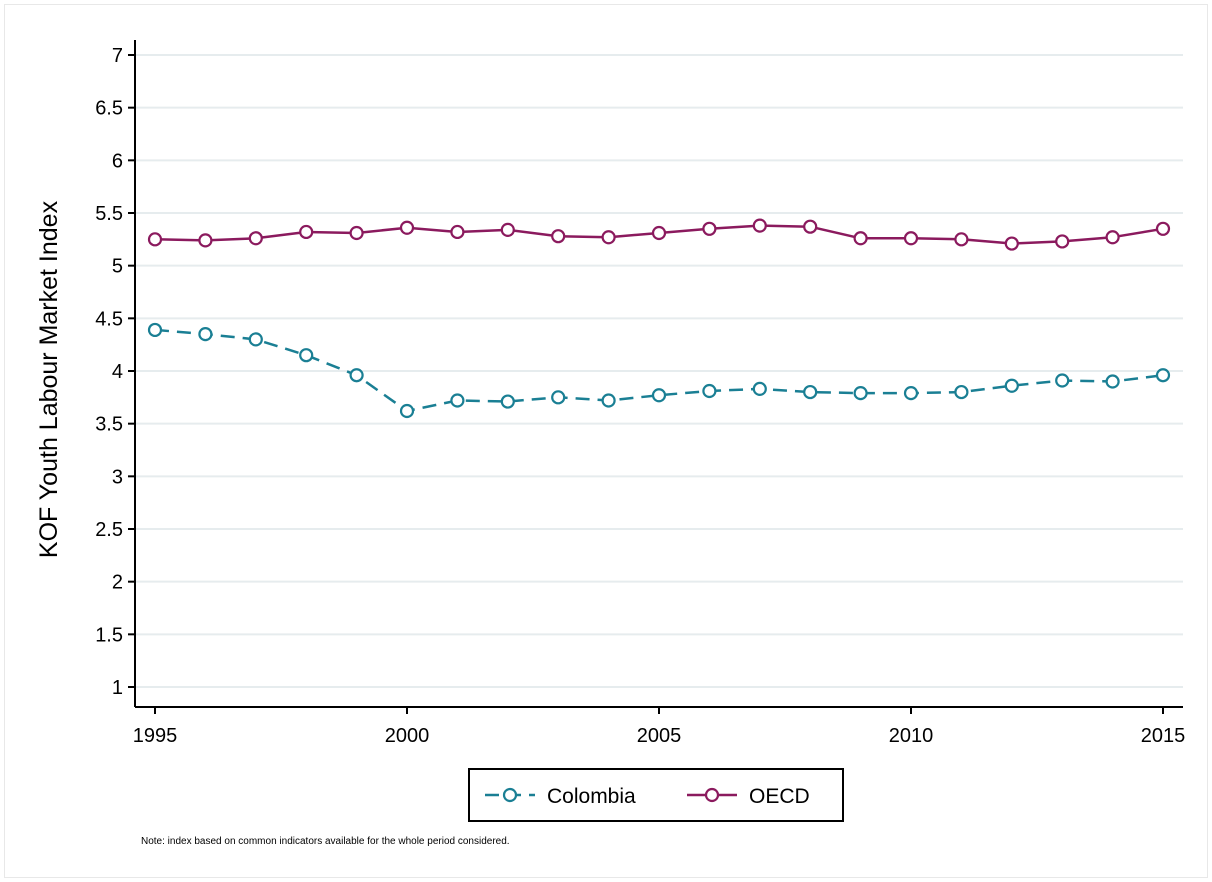 The image size is (1212, 882). Describe the element at coordinates (109, 214) in the screenshot. I see `y-tick-label: 5.5` at that location.